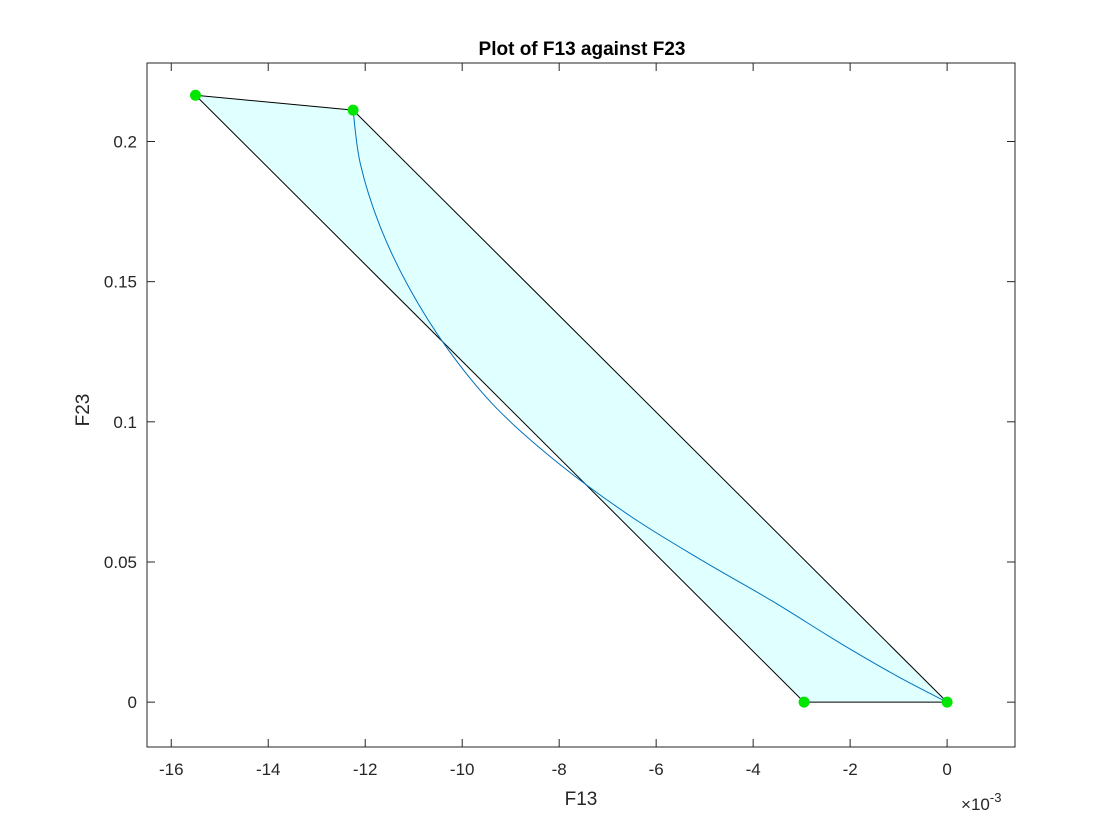 This screenshot has height=840, width=1120. I want to click on x-tick-label: -2, so click(850, 769).